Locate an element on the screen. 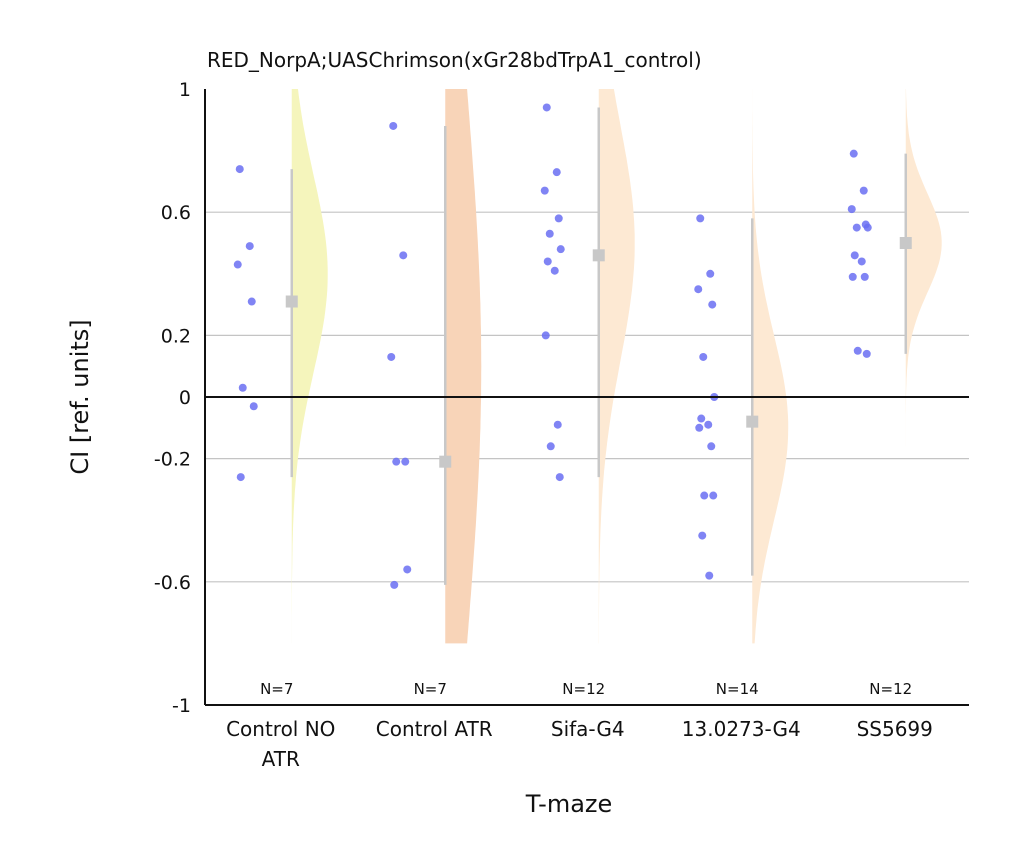  y-tick-label: 0.6 is located at coordinates (176, 213).